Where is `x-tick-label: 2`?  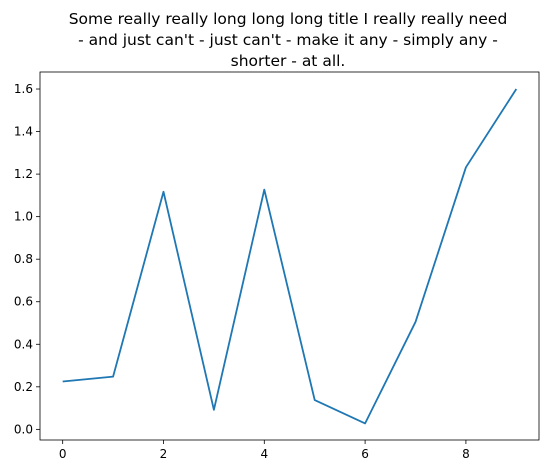 x-tick-label: 2 is located at coordinates (164, 454).